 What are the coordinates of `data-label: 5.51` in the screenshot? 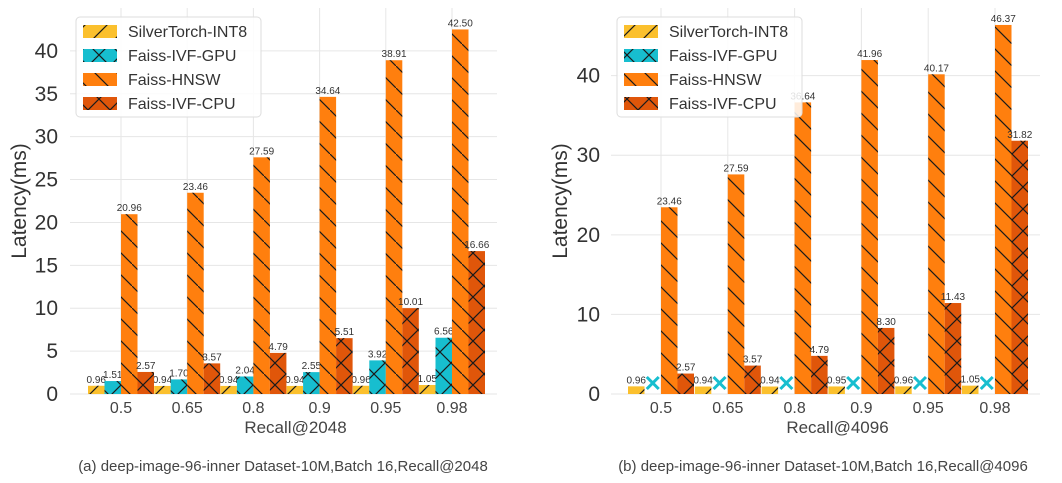 It's located at (345, 332).